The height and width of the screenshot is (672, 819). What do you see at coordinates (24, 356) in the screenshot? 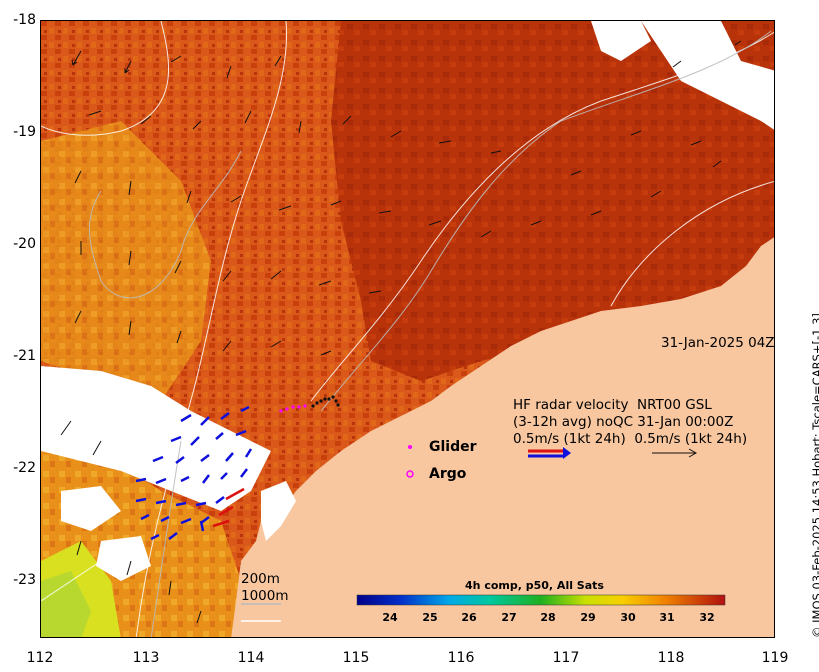
I see `lat-label-21: -21` at bounding box center [24, 356].